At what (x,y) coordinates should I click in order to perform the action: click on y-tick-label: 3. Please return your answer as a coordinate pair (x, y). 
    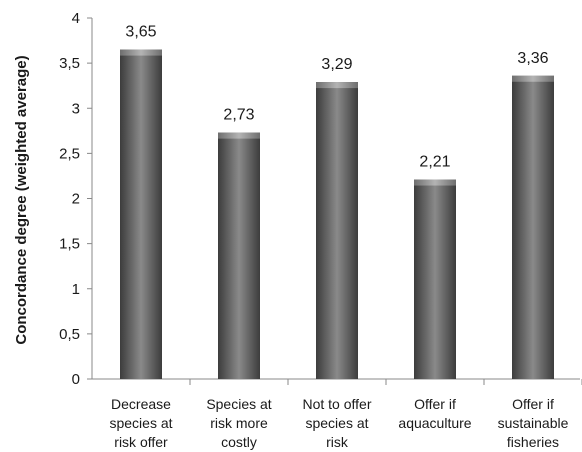
    Looking at the image, I should click on (76, 108).